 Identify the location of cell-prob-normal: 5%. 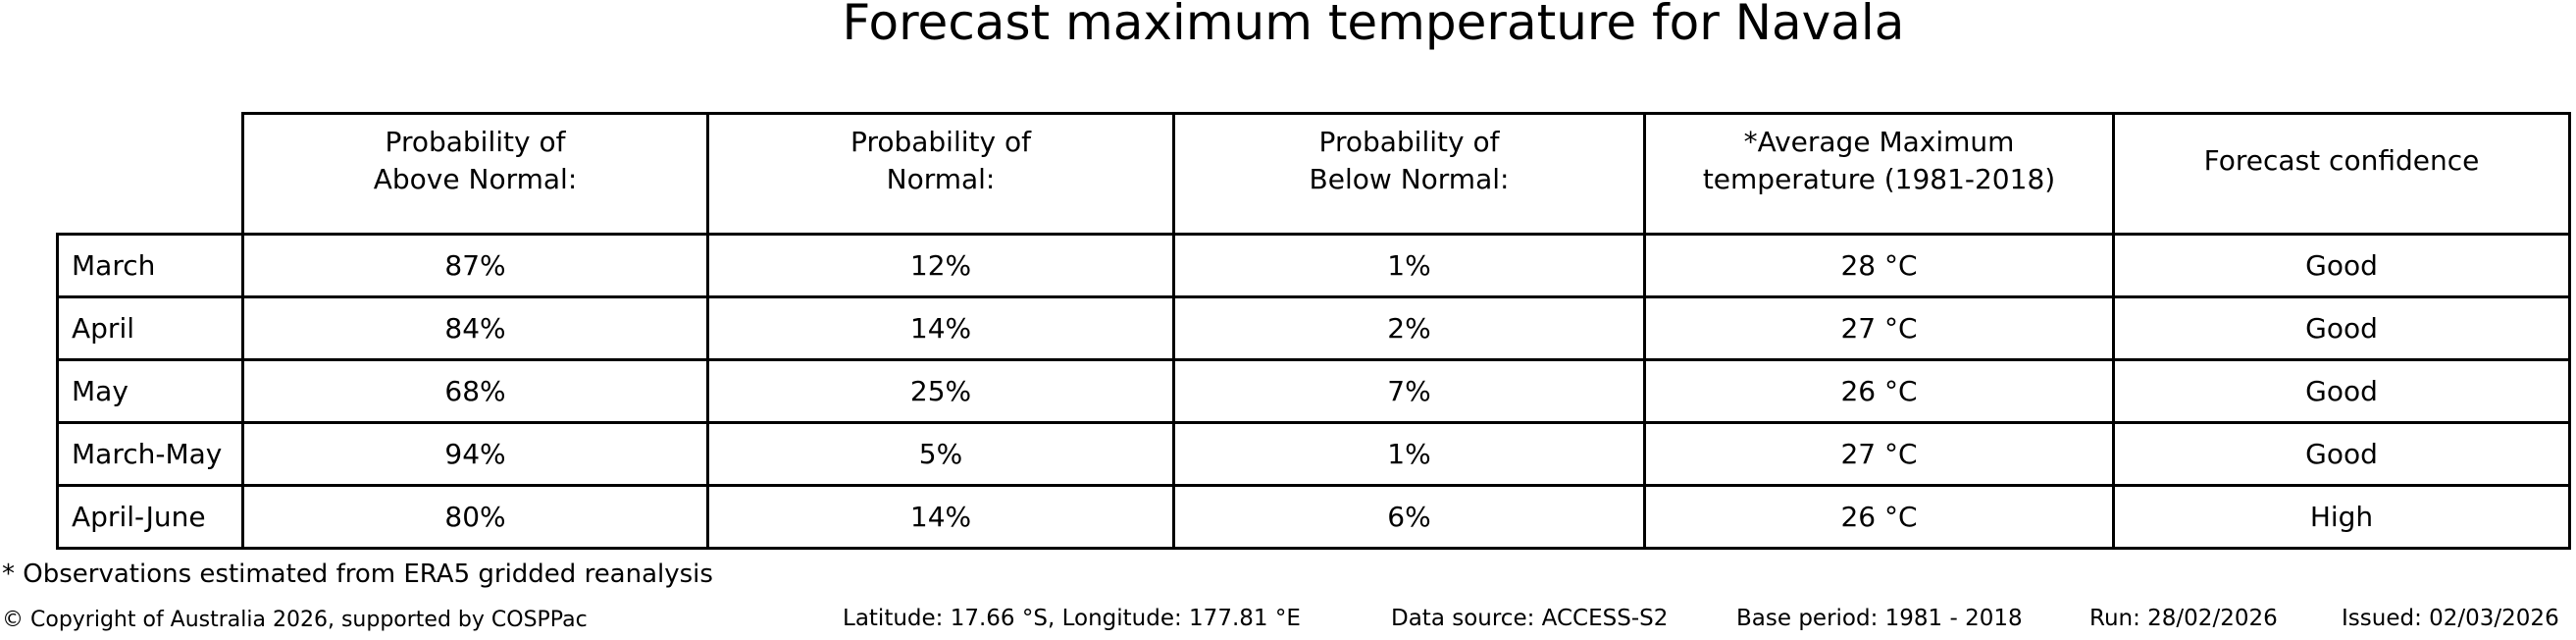
(940, 454).